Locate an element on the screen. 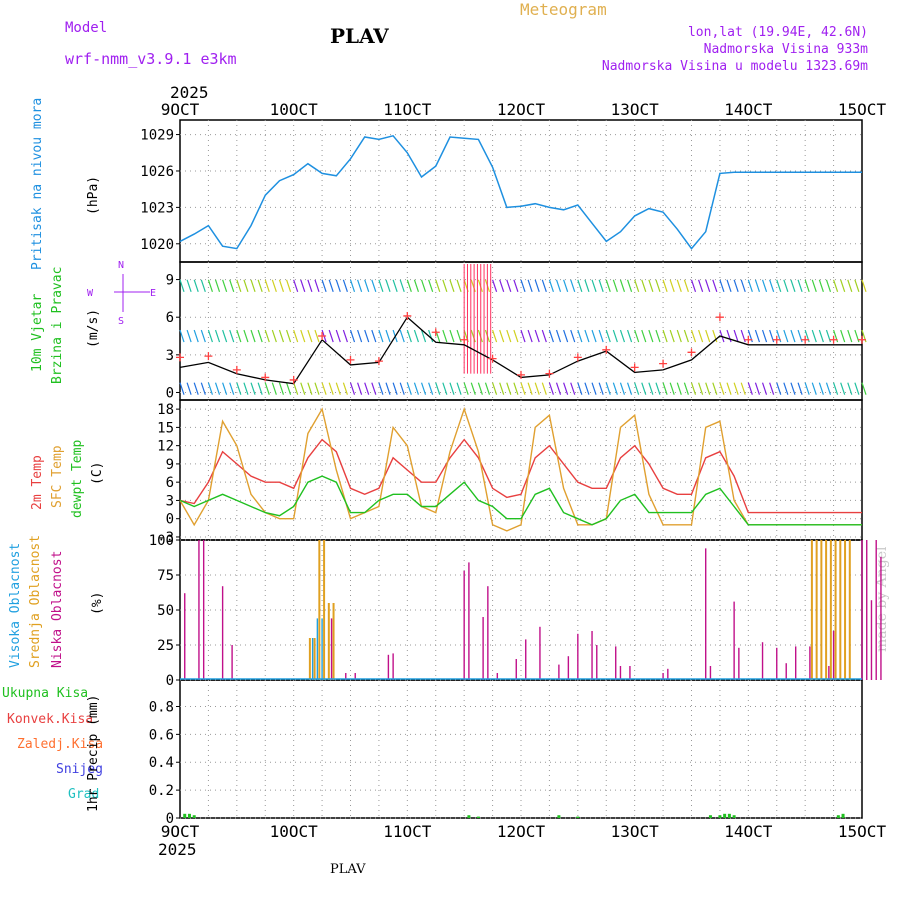 The width and height of the screenshot is (900, 900). model-elevation: Nadmorska Visina u modelu 1323.69m is located at coordinates (734, 66).